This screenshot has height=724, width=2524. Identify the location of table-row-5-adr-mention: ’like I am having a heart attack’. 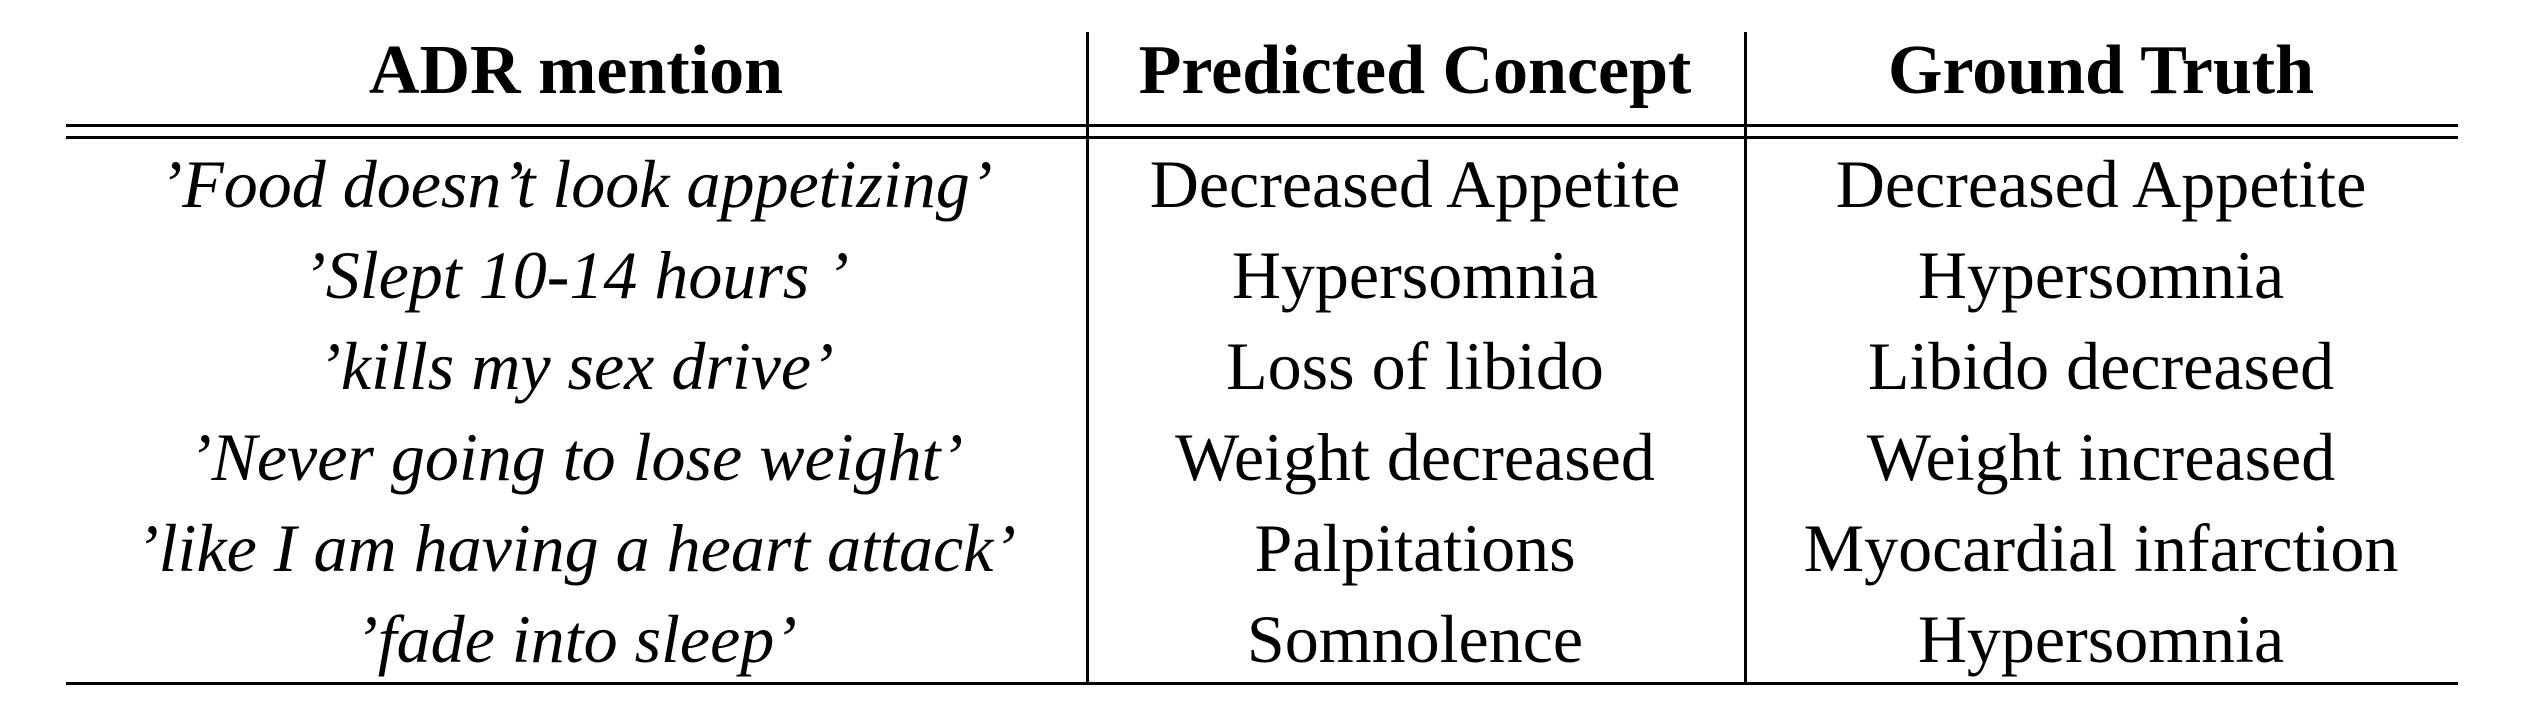
(576, 548).